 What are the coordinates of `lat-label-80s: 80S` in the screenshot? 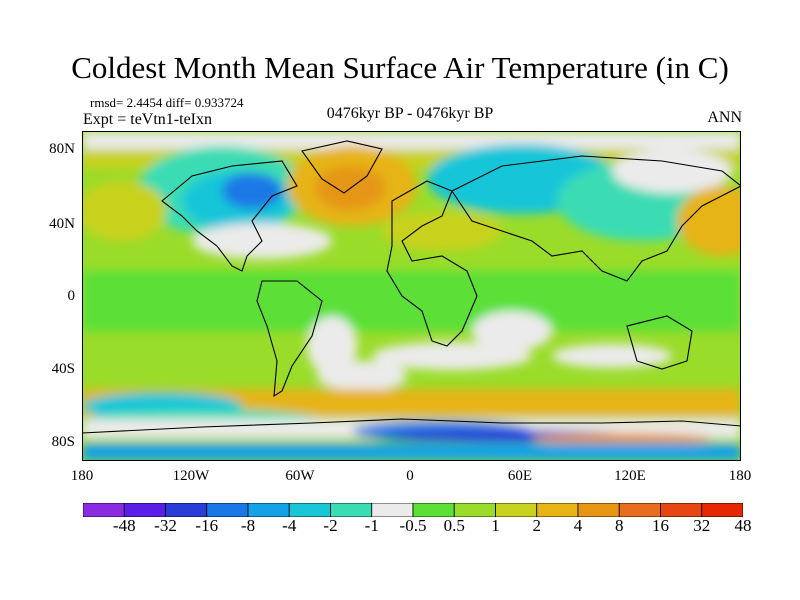 It's located at (63, 442).